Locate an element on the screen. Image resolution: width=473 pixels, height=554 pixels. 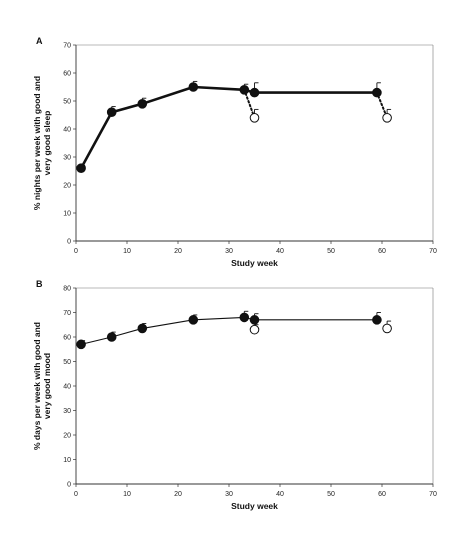
y-axis-title-line: very good sleep is located at coordinates (47, 143).